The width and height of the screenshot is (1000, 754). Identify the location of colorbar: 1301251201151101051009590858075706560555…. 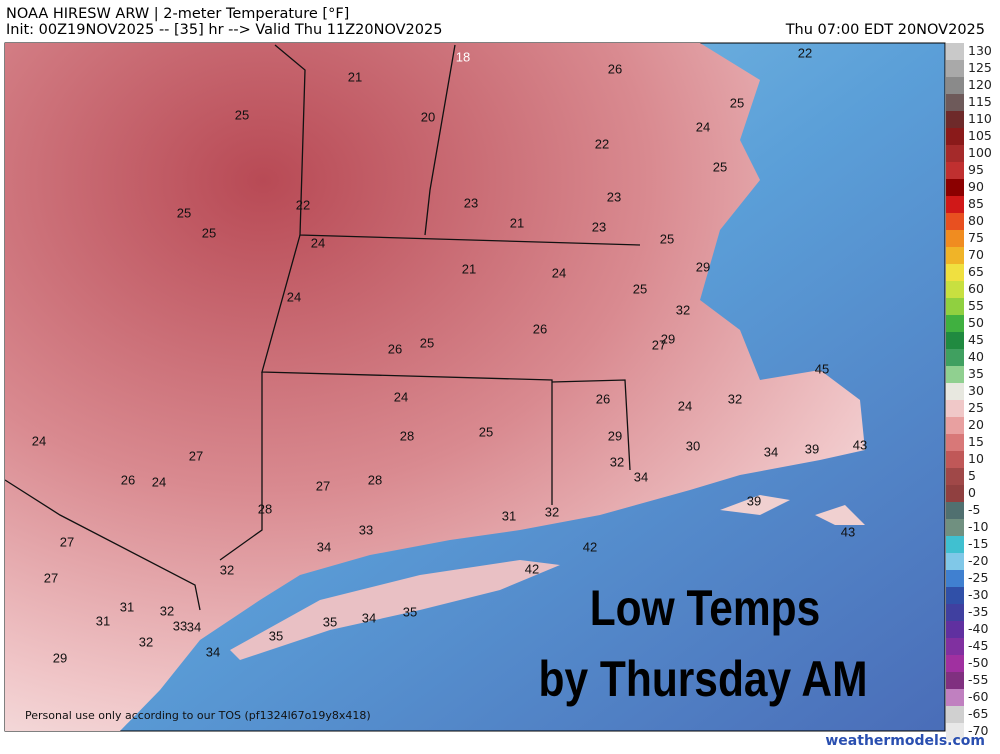
(969, 392).